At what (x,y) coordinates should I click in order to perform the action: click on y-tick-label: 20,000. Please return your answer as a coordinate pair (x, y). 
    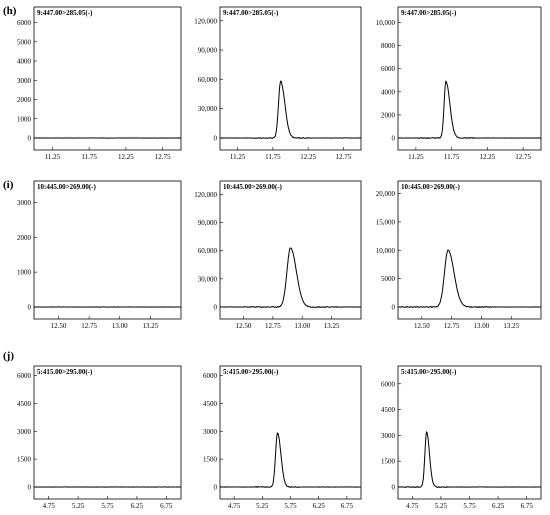
    Looking at the image, I should click on (386, 194).